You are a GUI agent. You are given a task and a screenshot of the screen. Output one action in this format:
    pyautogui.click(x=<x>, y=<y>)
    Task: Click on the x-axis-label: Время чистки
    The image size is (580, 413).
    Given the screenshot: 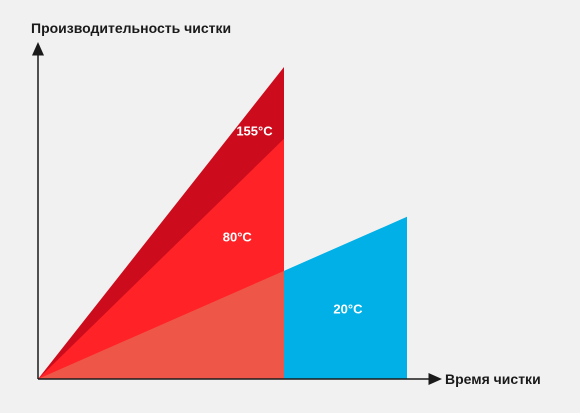 What is the action you would take?
    pyautogui.click(x=493, y=379)
    